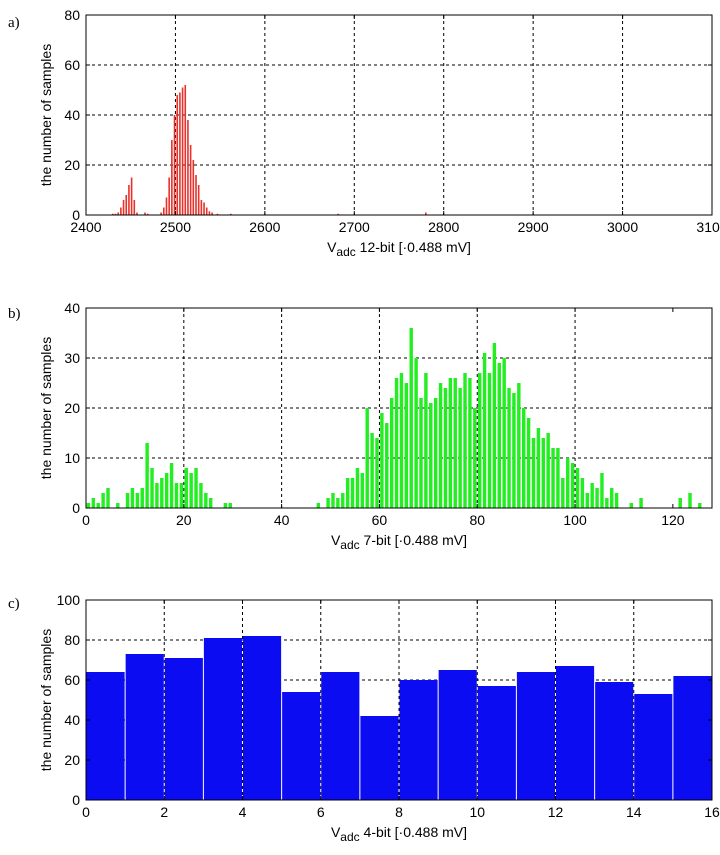 The image size is (720, 855). Describe the element at coordinates (399, 812) in the screenshot. I see `x-tick-label: 8` at that location.